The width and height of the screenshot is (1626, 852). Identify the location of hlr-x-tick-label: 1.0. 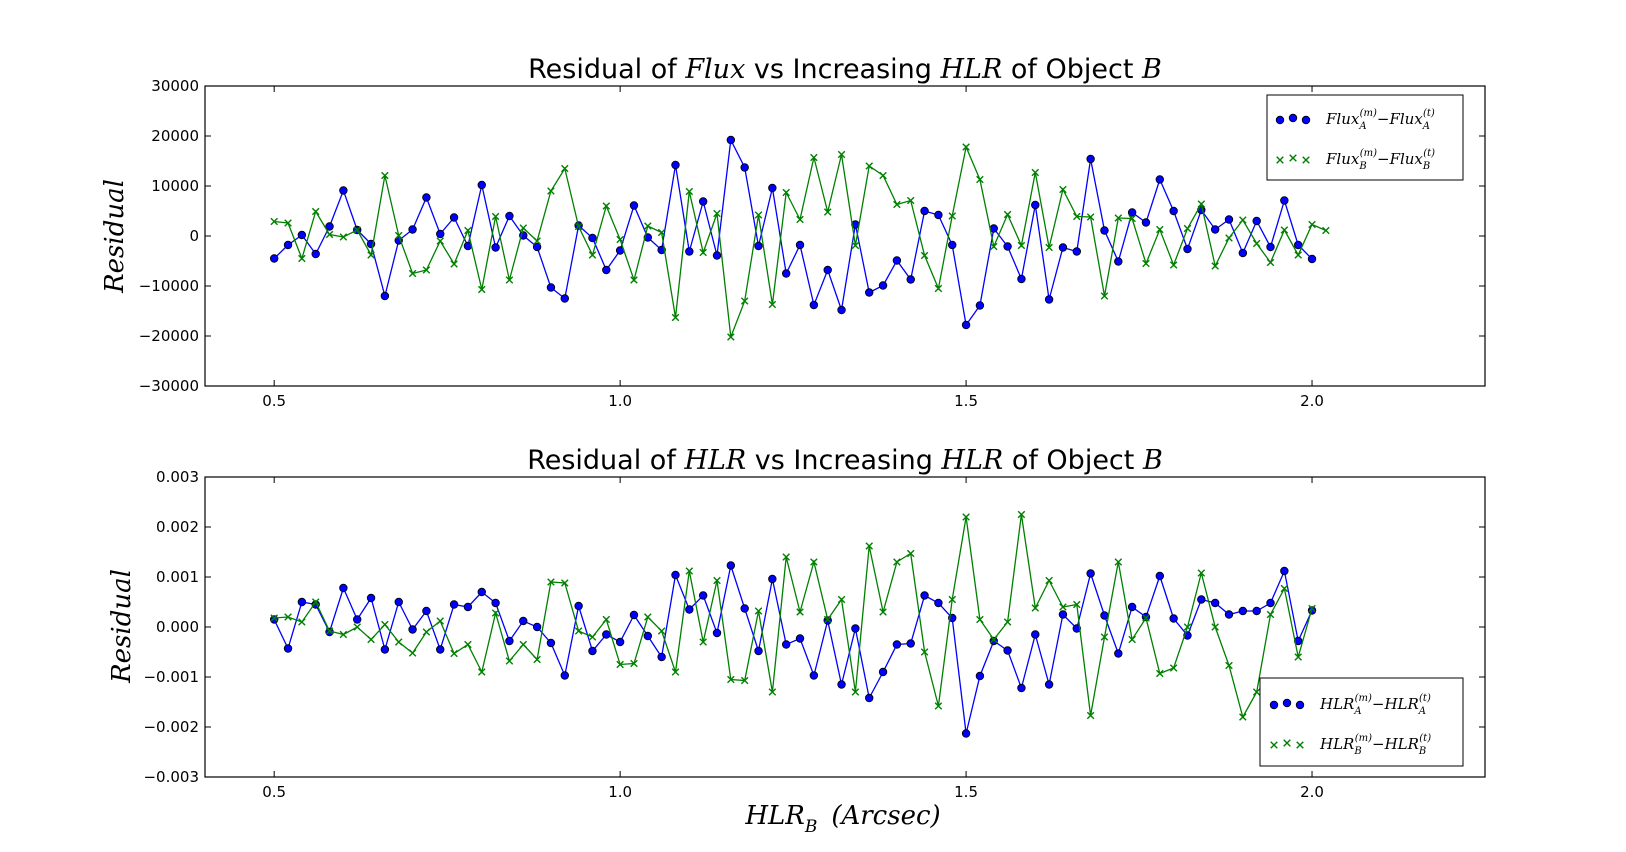
(620, 792).